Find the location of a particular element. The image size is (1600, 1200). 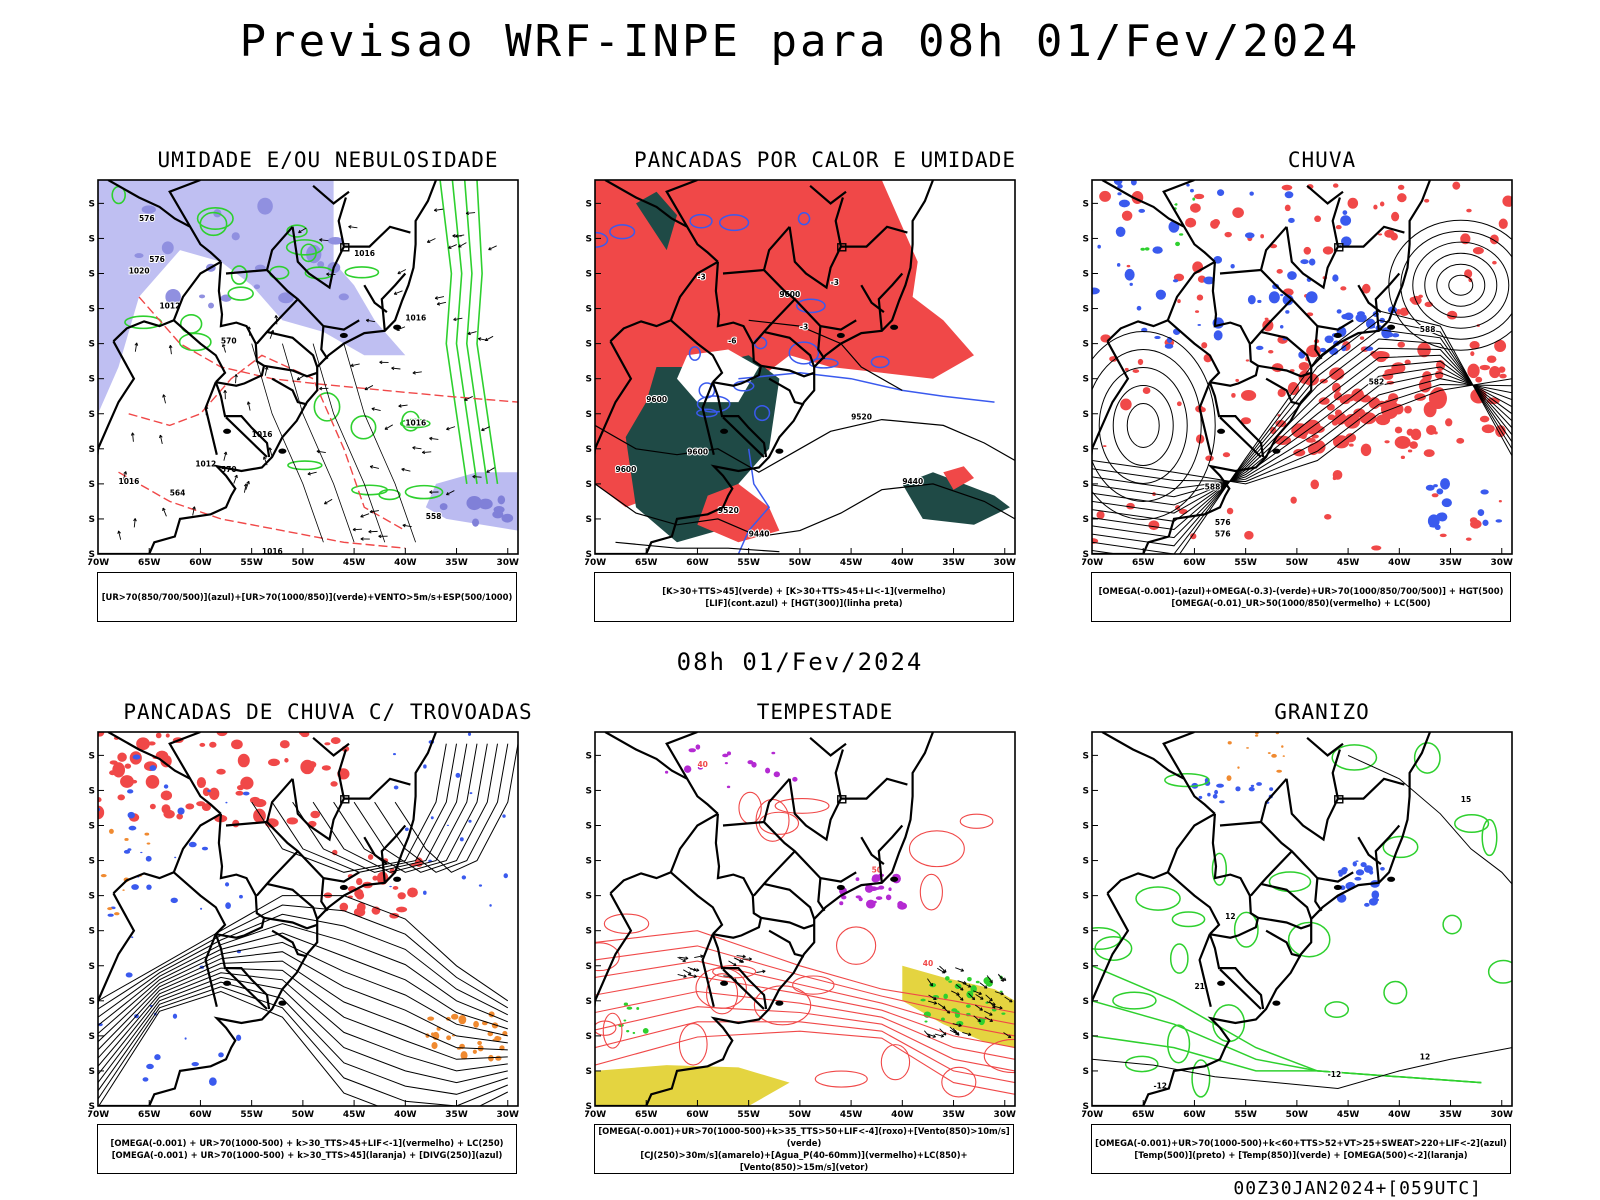

contour-label: 40 is located at coordinates (702, 764).